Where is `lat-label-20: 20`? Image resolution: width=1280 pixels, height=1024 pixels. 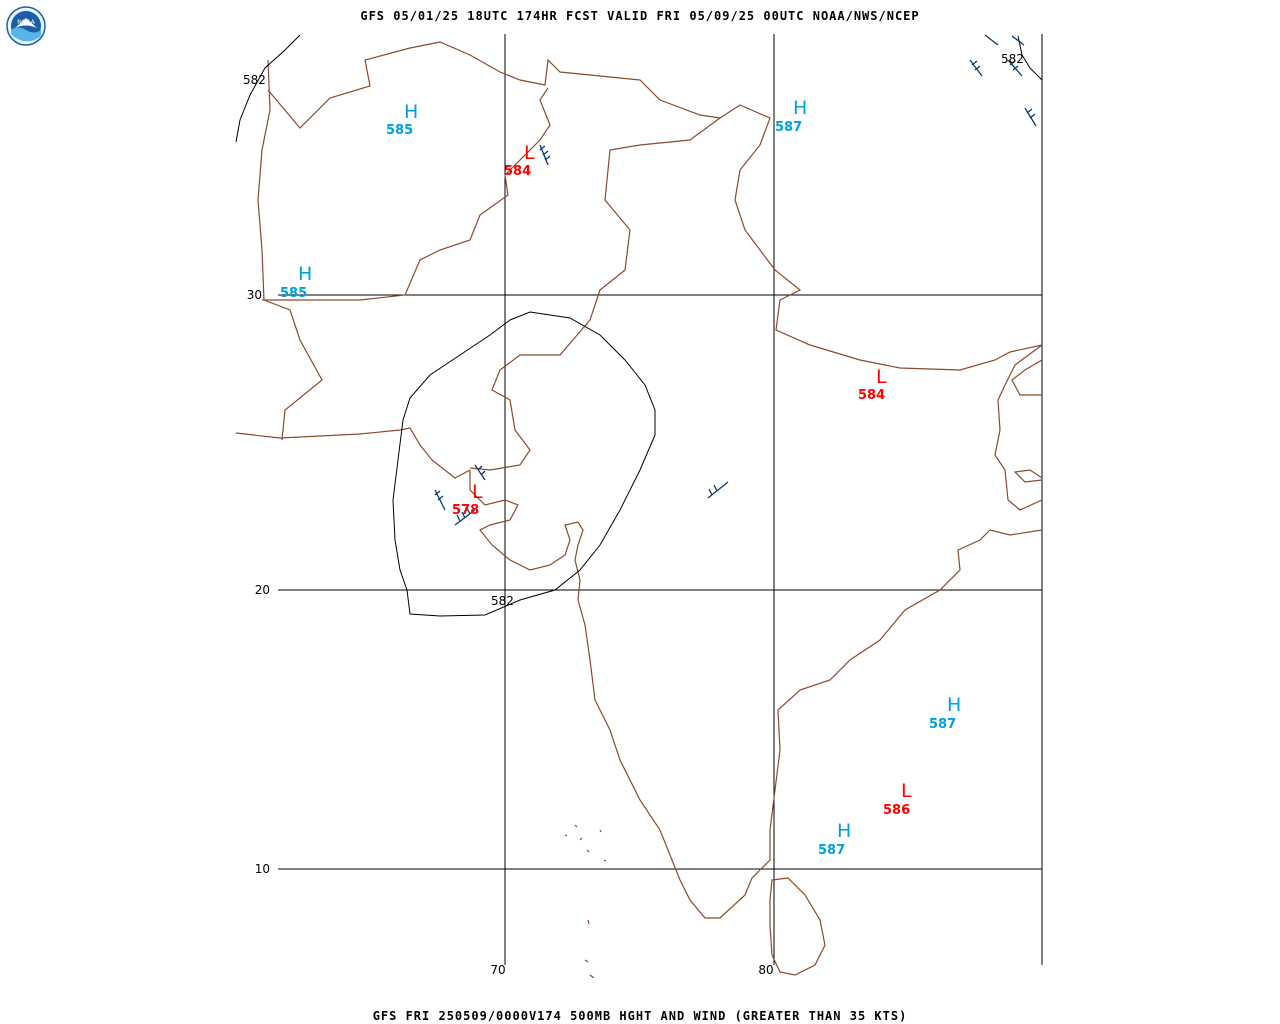 lat-label-20: 20 is located at coordinates (262, 590).